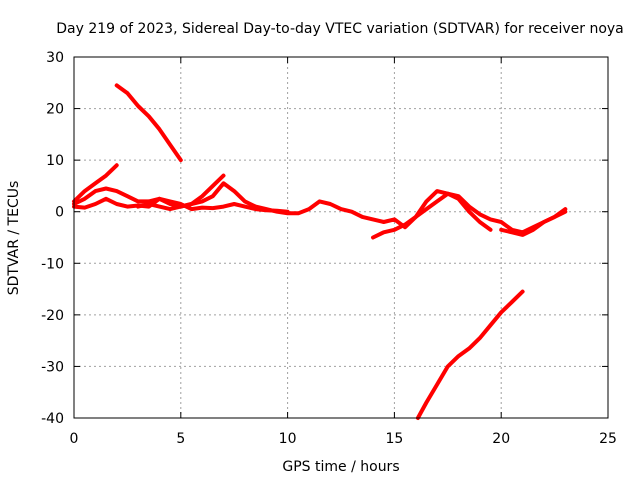 The image size is (640, 480). I want to click on y-tick-label: 20, so click(55, 110).